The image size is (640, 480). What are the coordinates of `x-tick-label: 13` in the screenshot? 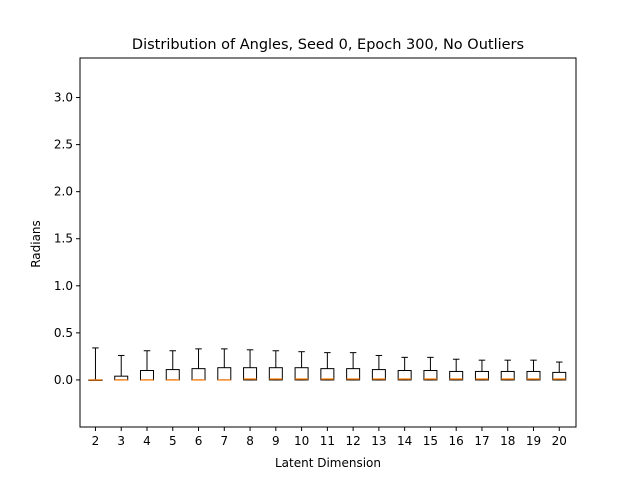 It's located at (378, 441).